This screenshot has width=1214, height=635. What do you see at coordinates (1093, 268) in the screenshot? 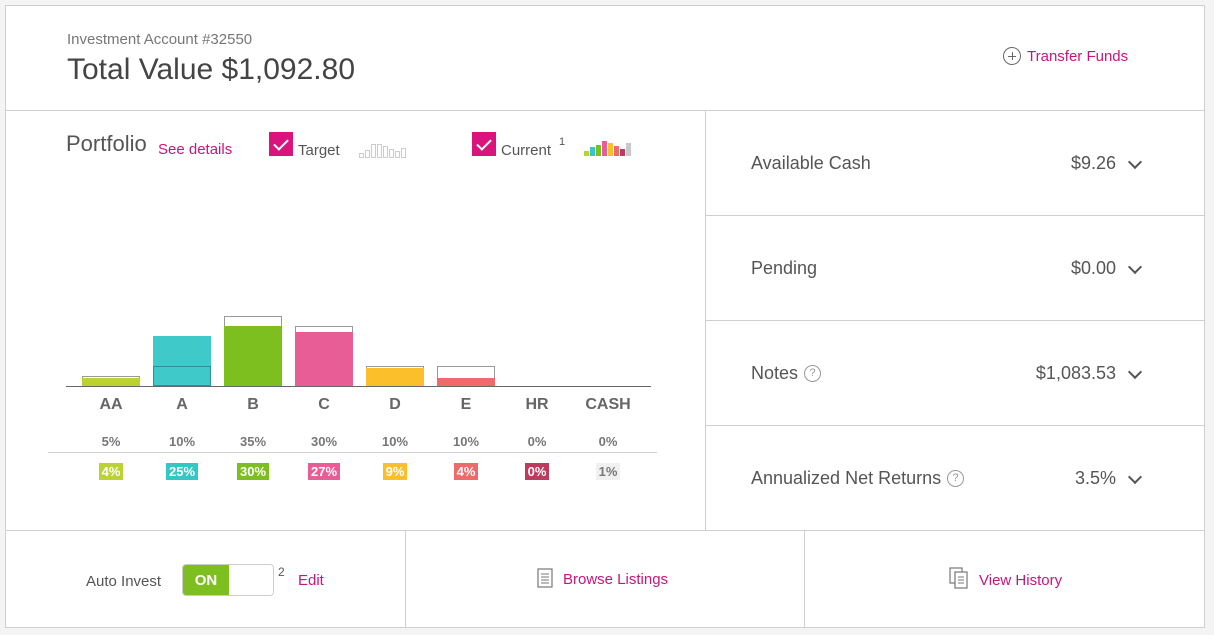
I see `pending-value: $0.00` at bounding box center [1093, 268].